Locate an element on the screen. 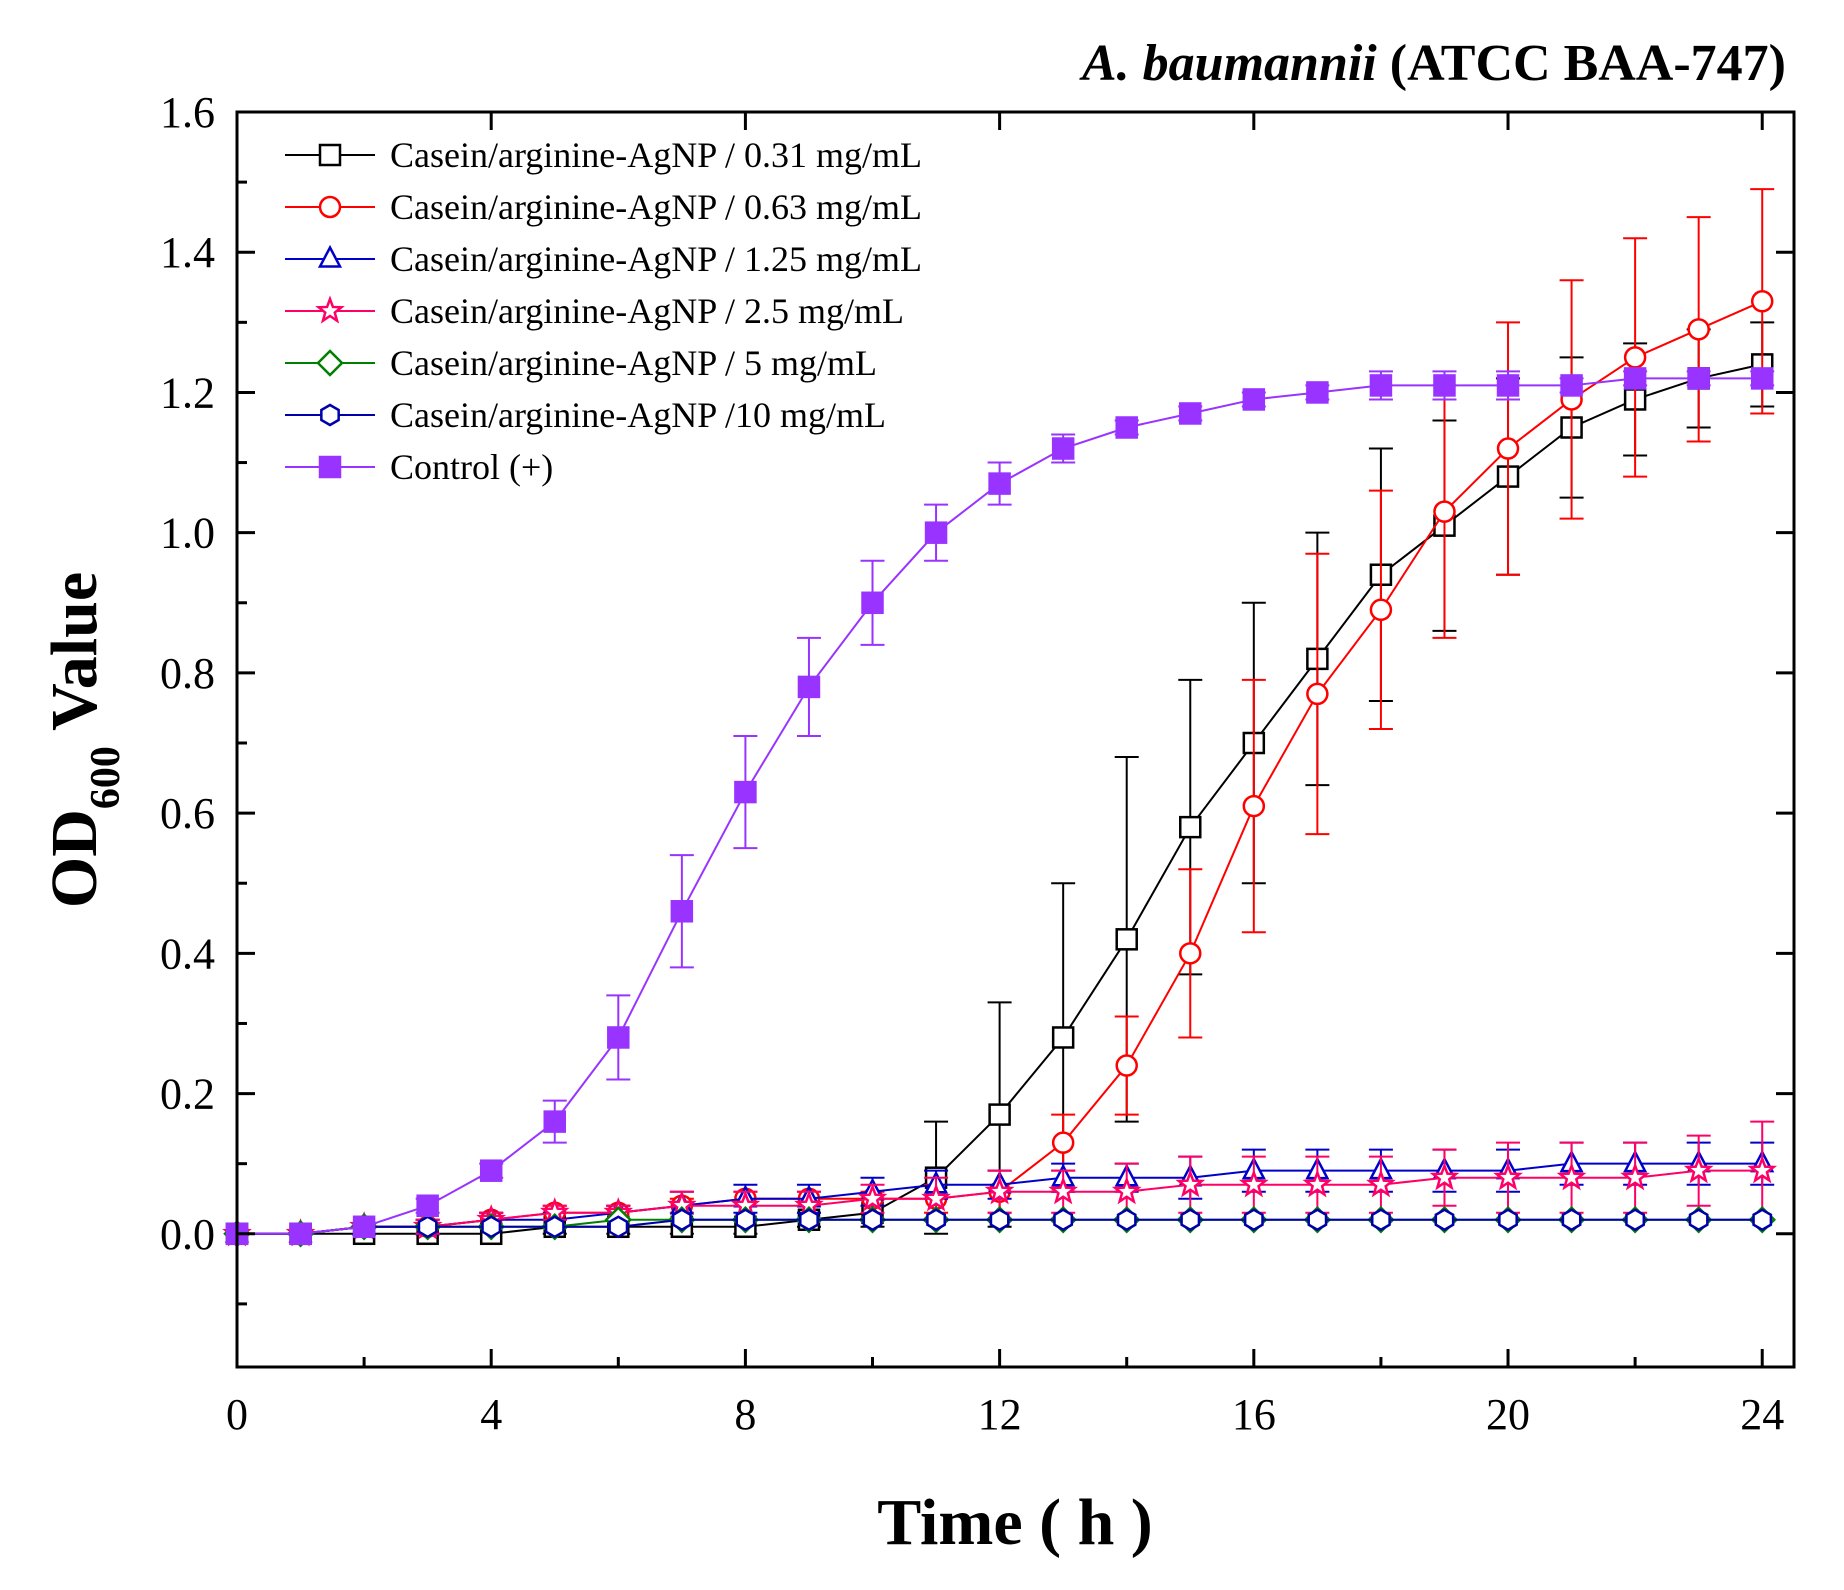 This screenshot has width=1844, height=1590. legend-entry: Casein/arginine-AgNP / 5 mg/mL is located at coordinates (581, 363).